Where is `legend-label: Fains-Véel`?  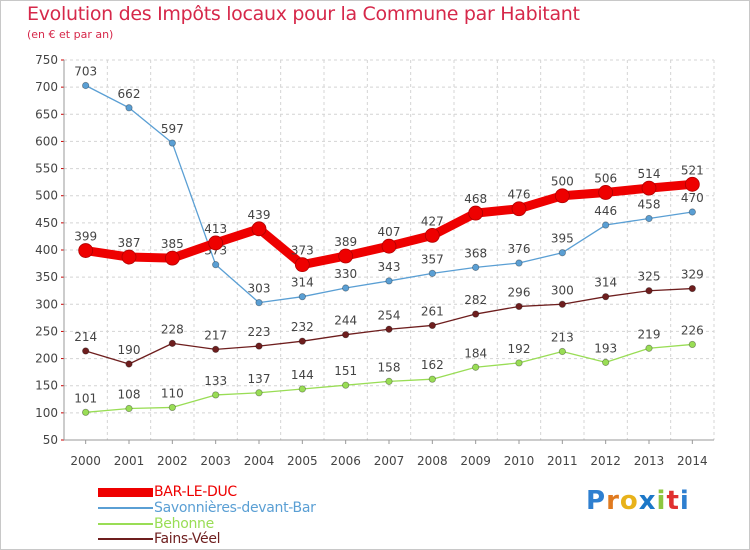 legend-label: Fains-Véel is located at coordinates (187, 539).